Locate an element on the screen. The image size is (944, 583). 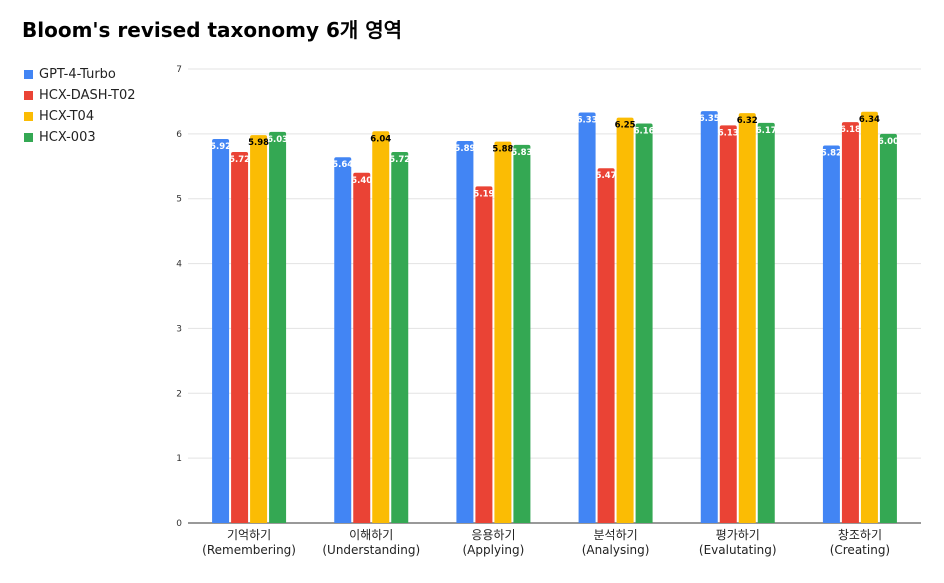
data-label: 5.47 is located at coordinates (606, 176).